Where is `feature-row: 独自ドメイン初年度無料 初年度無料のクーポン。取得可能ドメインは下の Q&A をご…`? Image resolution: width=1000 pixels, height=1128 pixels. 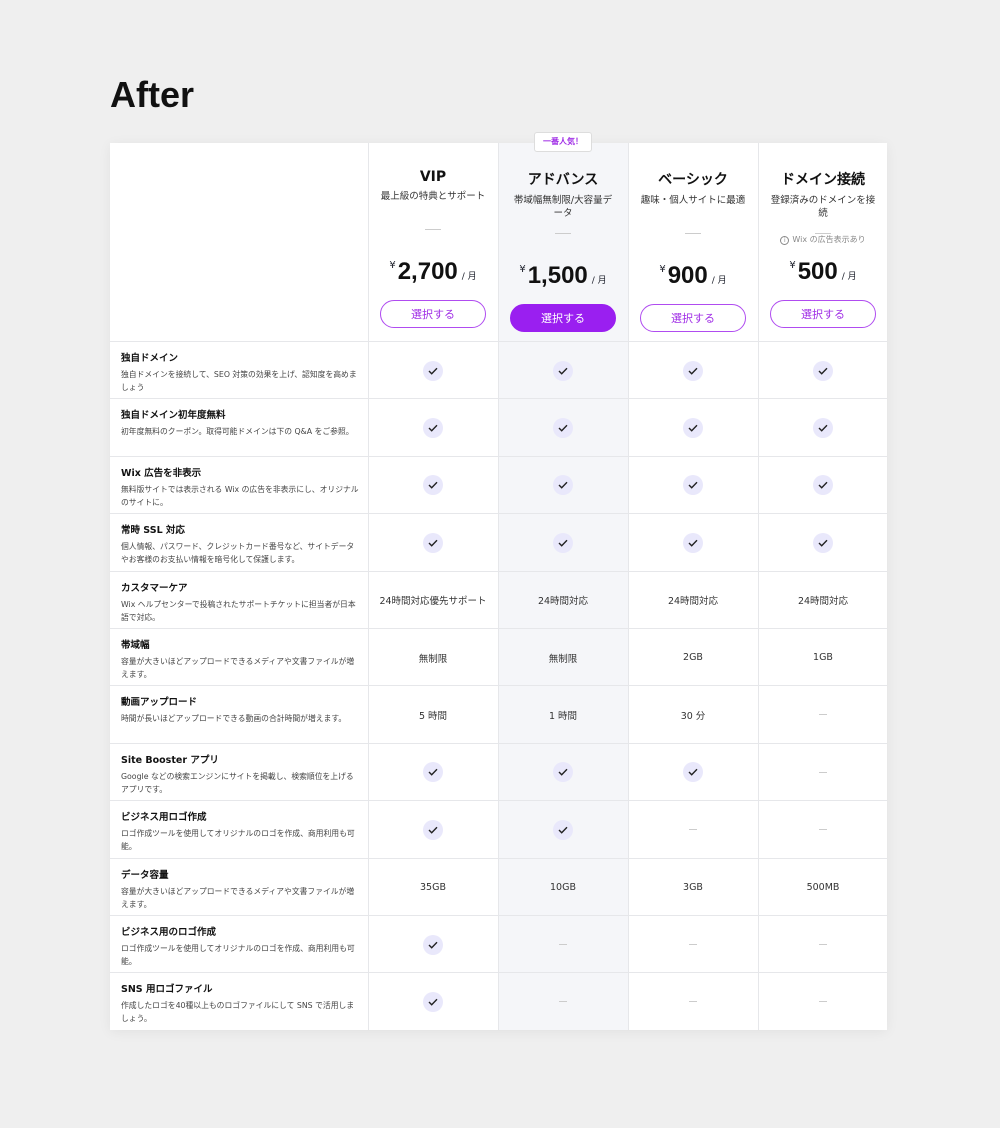 feature-row: 独自ドメイン初年度無料 初年度無料のクーポン。取得可能ドメインは下の Q&A をご… is located at coordinates (498, 426).